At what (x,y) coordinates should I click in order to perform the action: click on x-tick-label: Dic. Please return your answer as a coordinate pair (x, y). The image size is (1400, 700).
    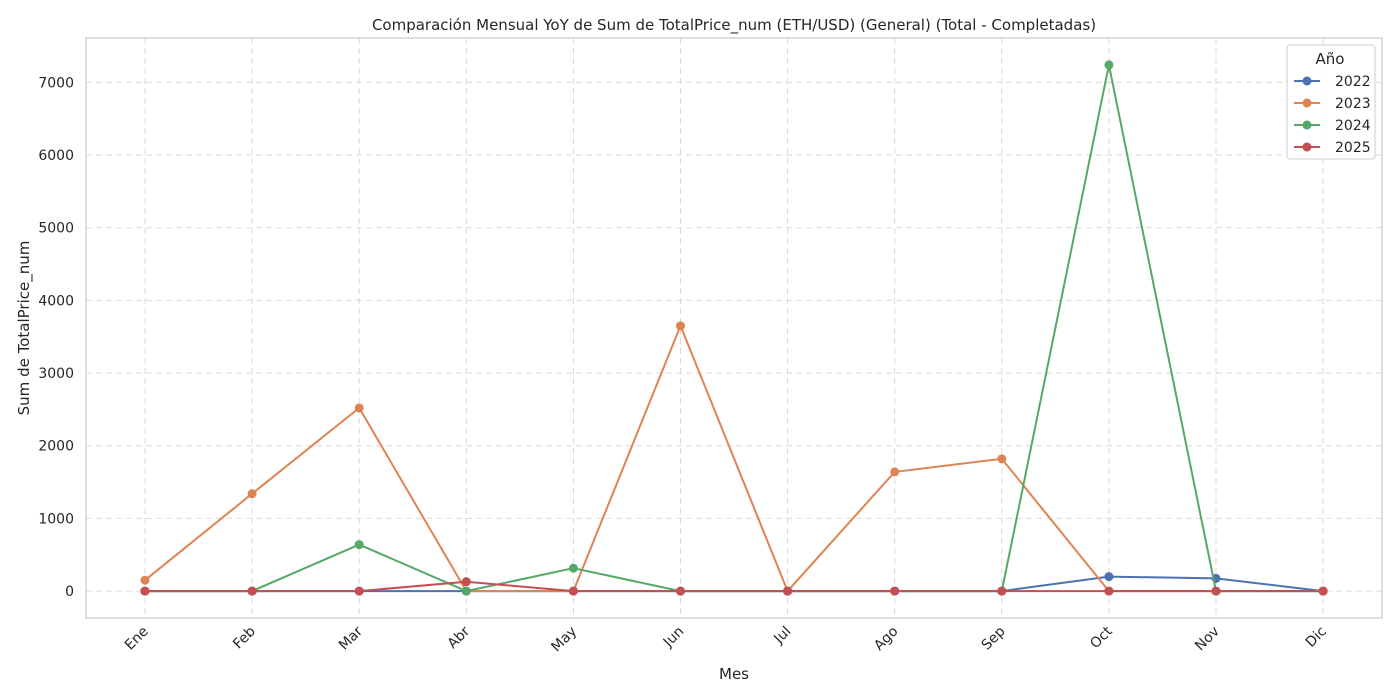
    Looking at the image, I should click on (1316, 637).